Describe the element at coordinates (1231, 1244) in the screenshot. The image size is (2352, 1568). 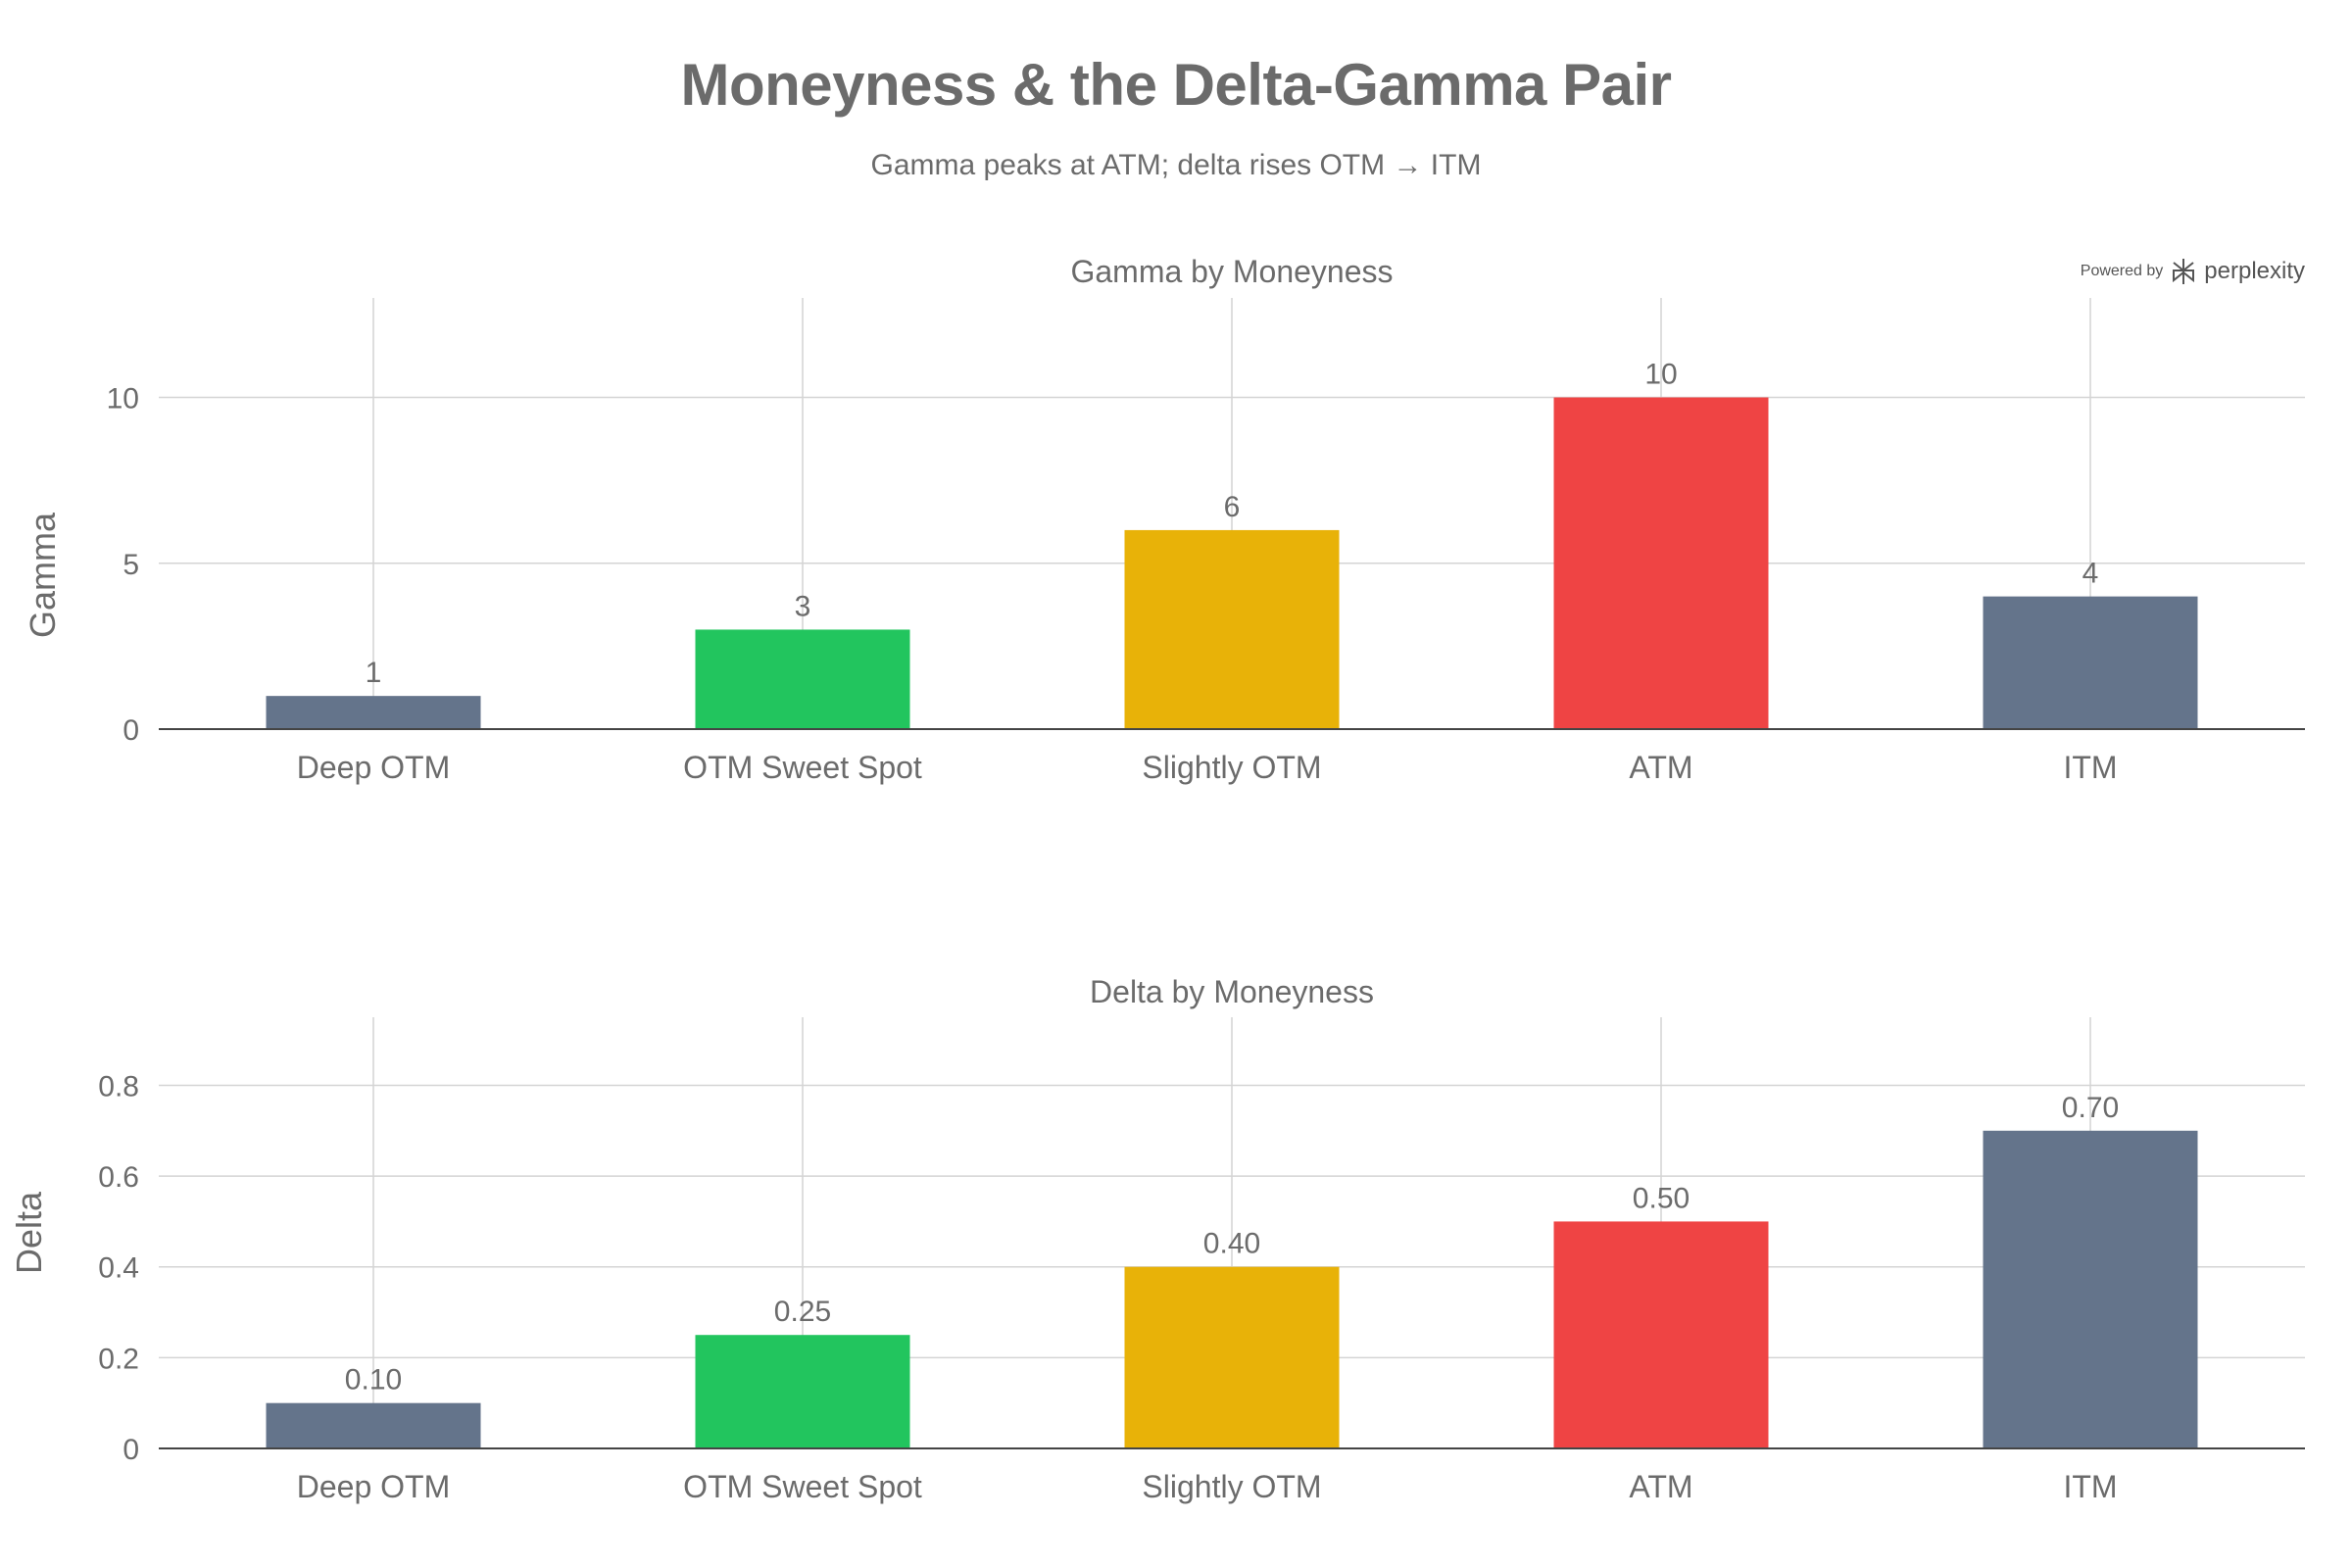
I see `delta-bar-value-label: 0.40` at that location.